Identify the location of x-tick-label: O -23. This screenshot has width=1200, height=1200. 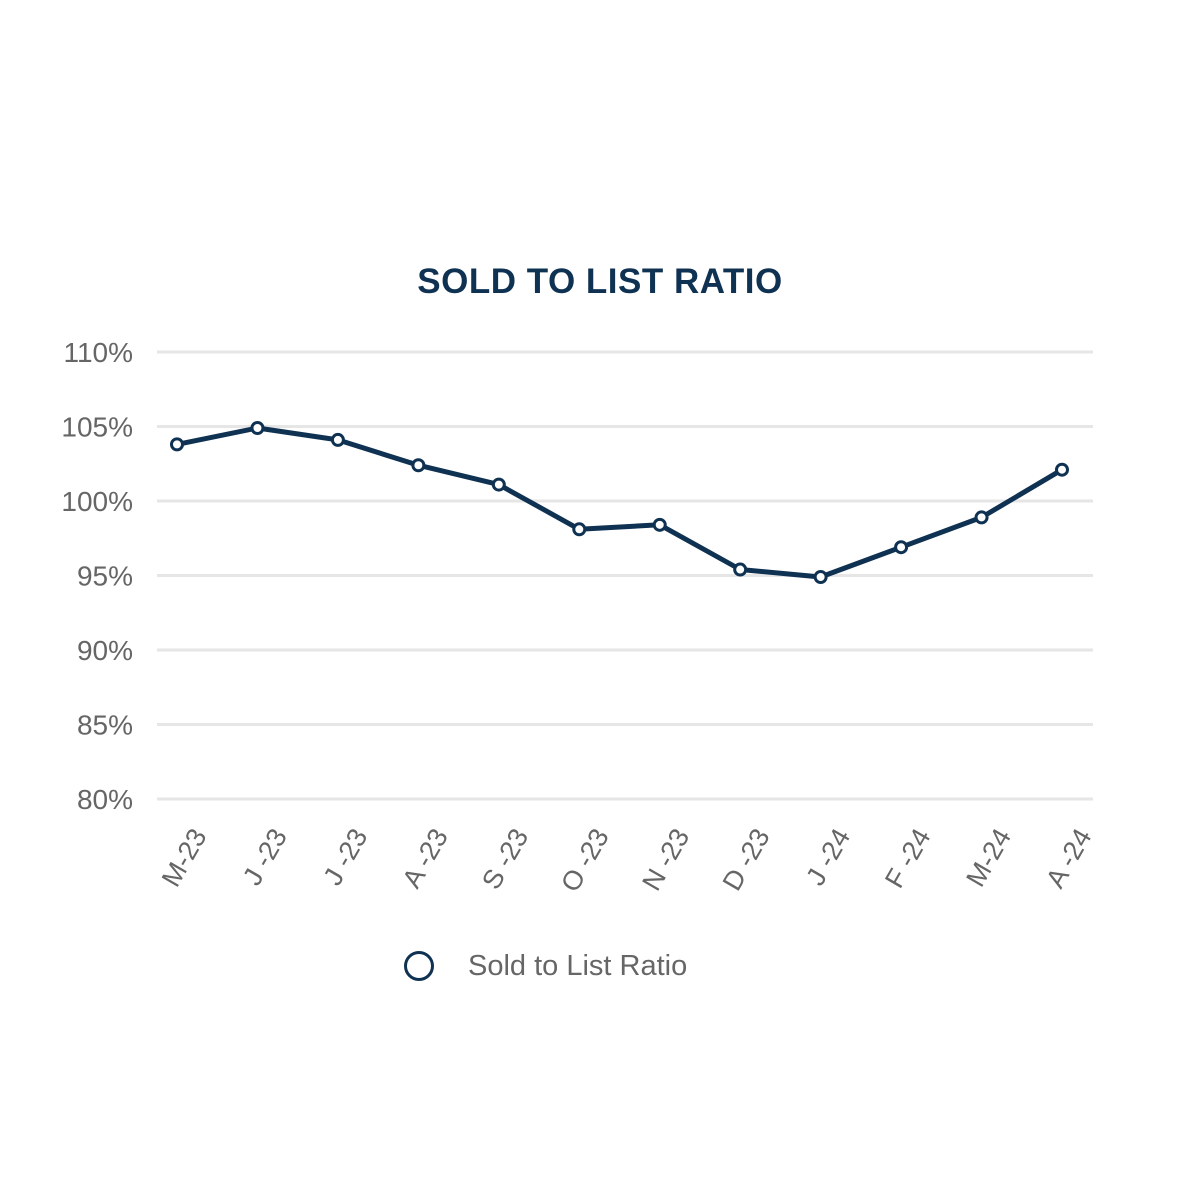
(585, 859).